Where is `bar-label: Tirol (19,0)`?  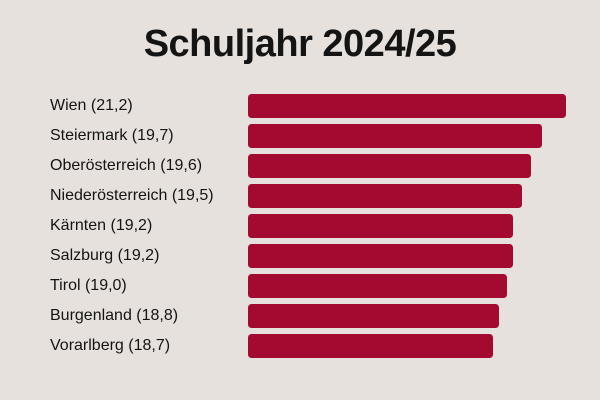
bar-label: Tirol (19,0) is located at coordinates (88, 285).